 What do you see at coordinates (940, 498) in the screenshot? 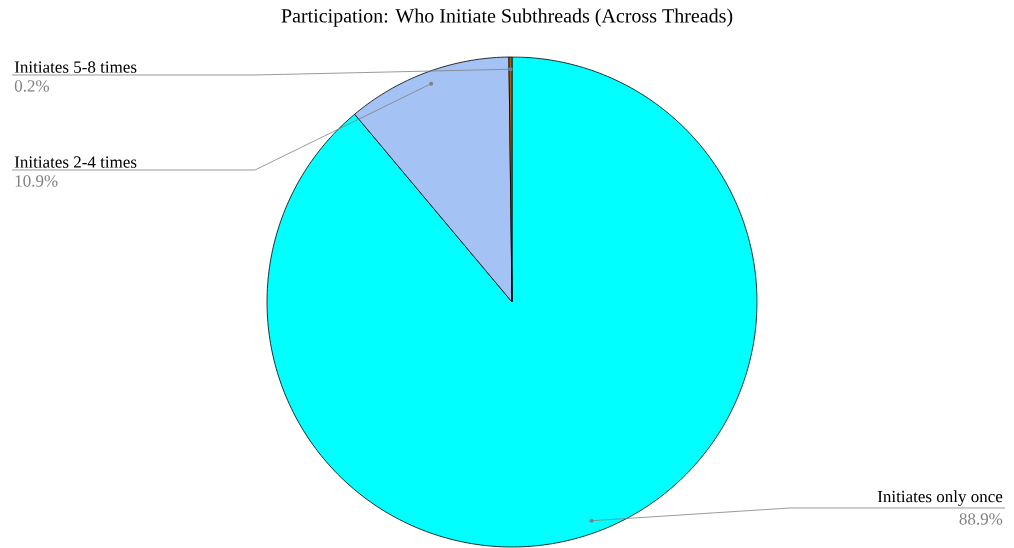
I see `slice-label: Initiates only once` at bounding box center [940, 498].